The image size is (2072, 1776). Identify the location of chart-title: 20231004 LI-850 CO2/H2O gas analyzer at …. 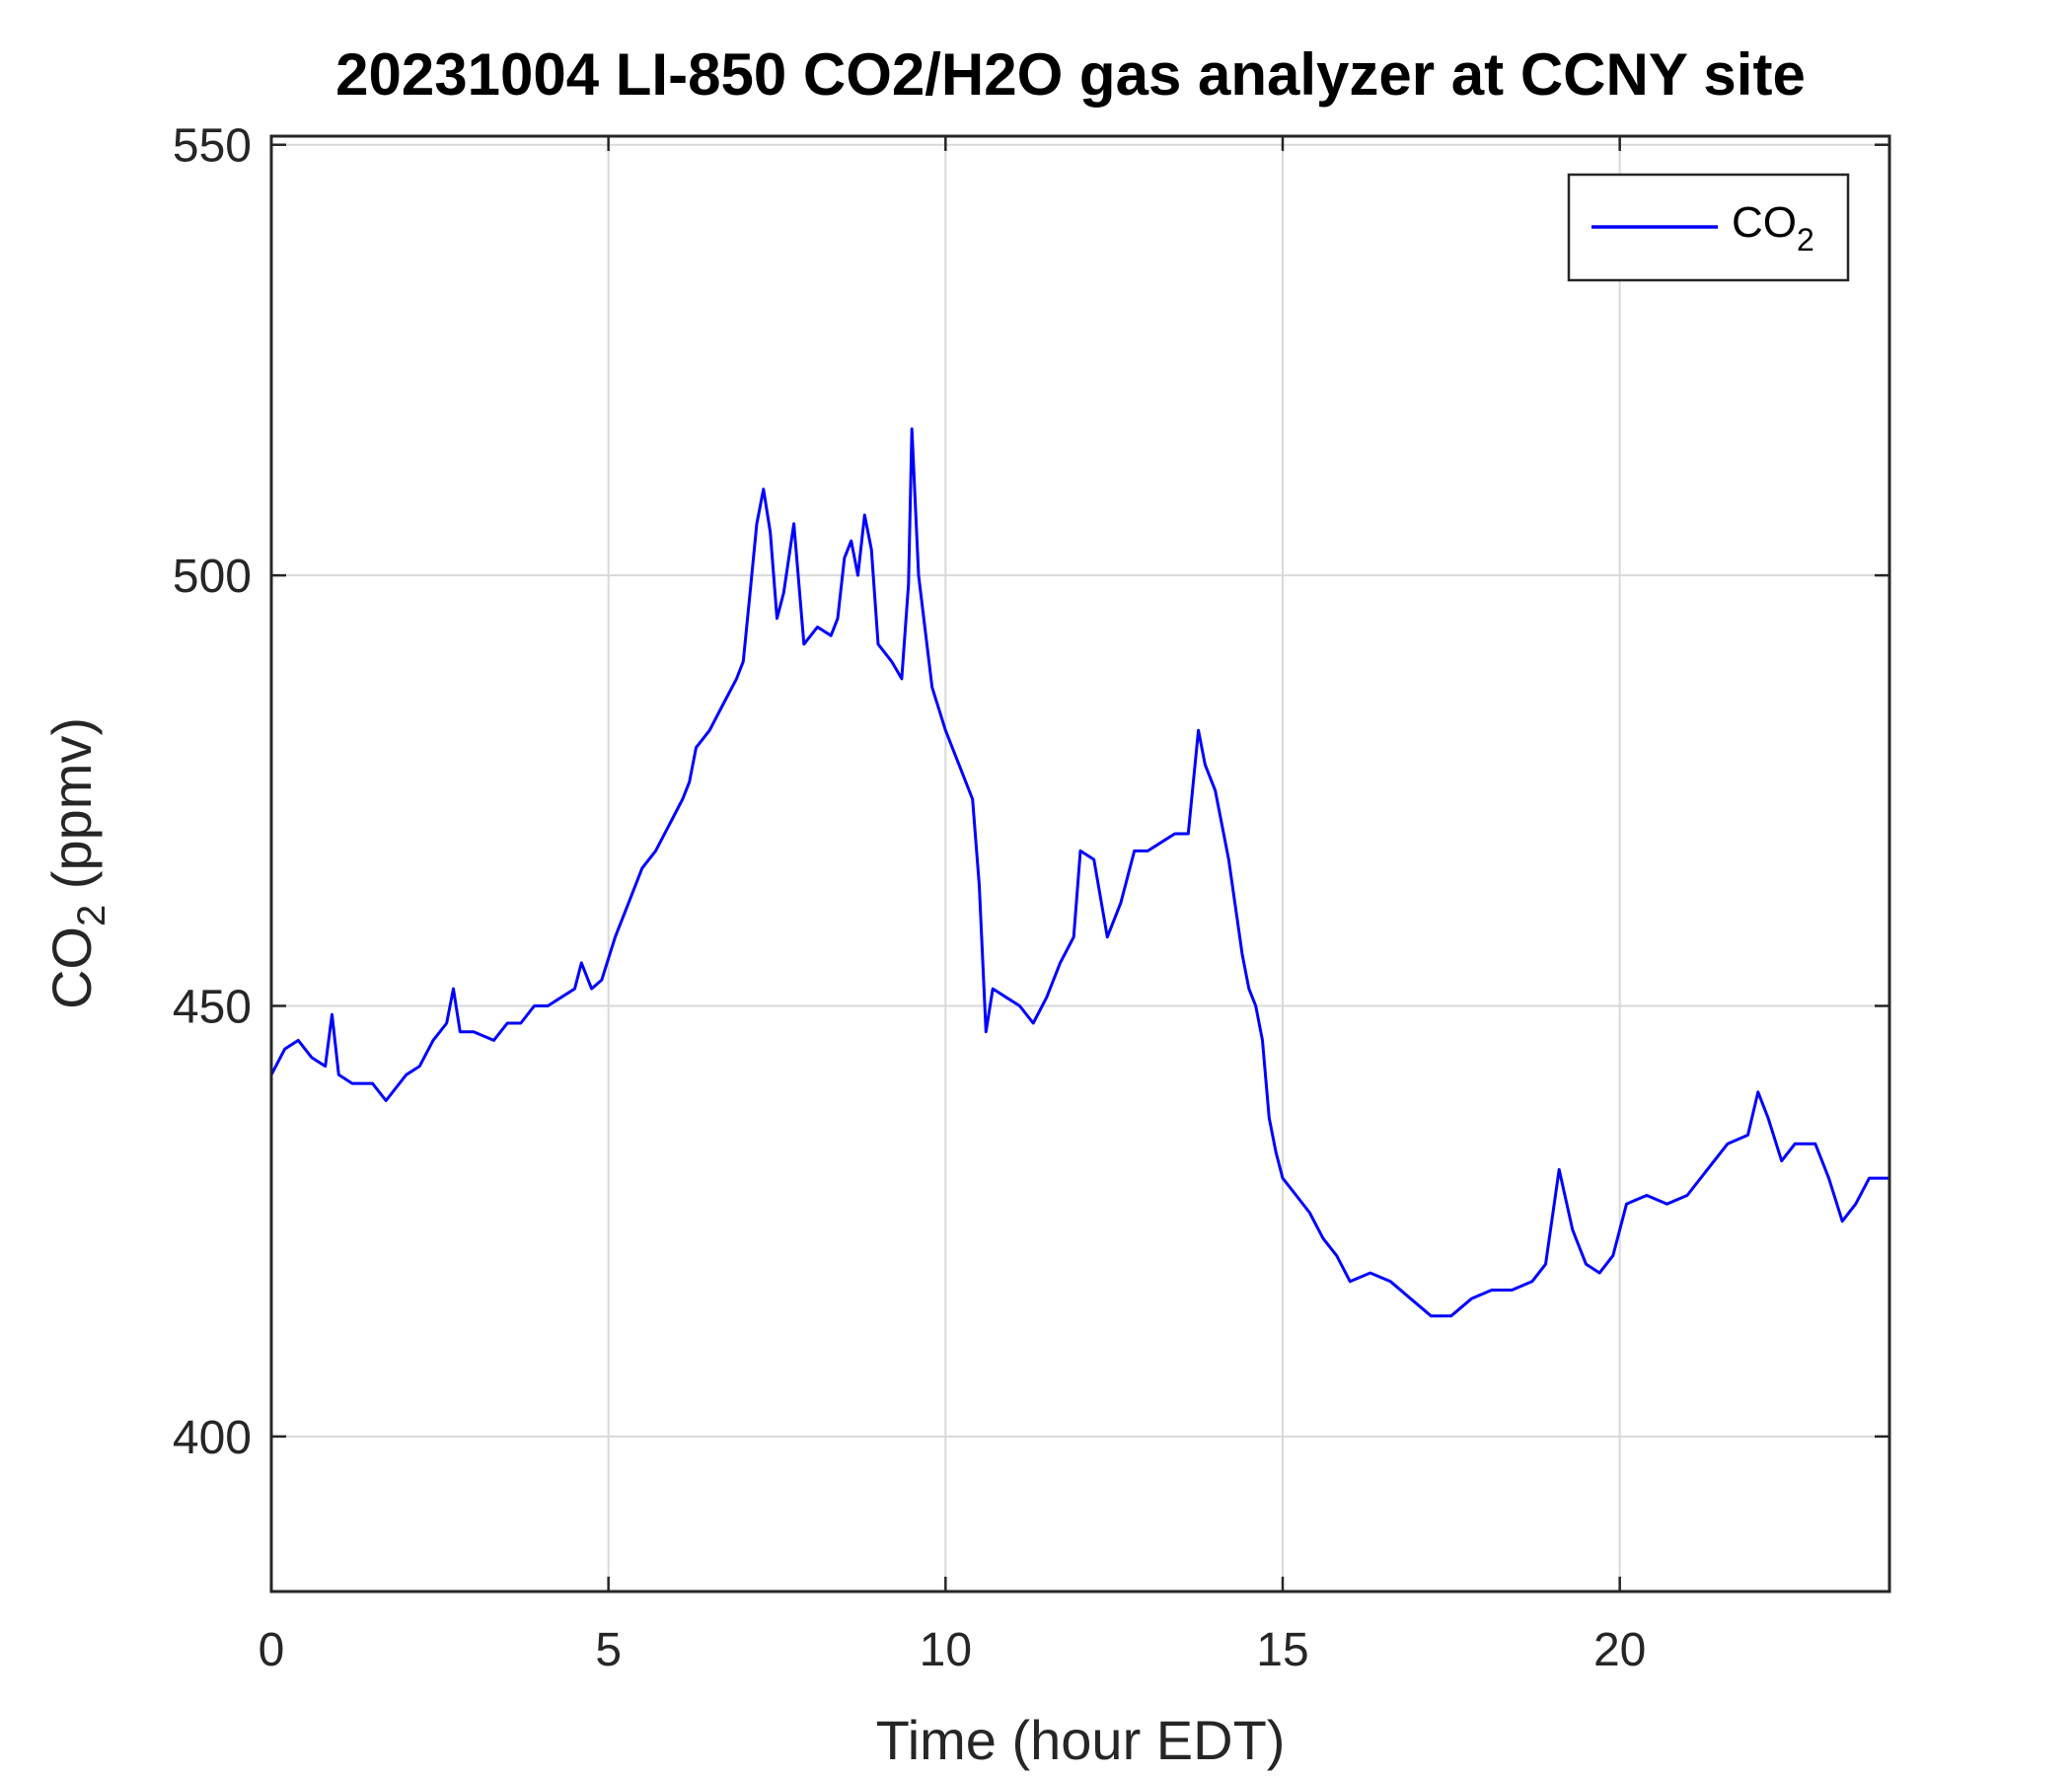
(1070, 74).